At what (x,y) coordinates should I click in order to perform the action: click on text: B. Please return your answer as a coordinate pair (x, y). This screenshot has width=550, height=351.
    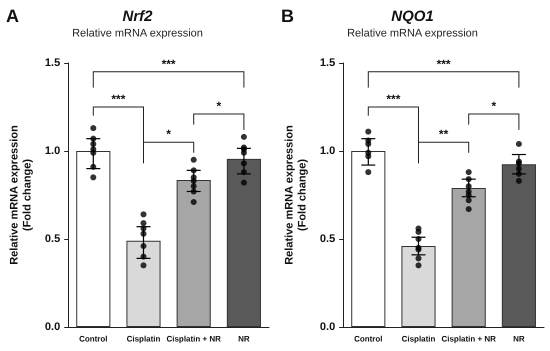
    Looking at the image, I should click on (287, 16).